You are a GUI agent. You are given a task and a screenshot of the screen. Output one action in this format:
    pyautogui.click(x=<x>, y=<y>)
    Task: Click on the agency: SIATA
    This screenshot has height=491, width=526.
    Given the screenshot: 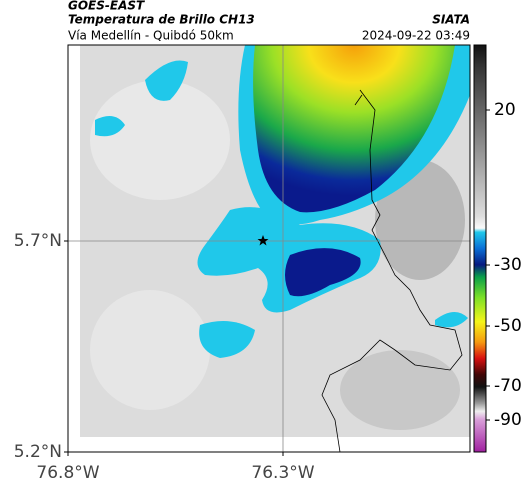 What is the action you would take?
    pyautogui.click(x=451, y=20)
    